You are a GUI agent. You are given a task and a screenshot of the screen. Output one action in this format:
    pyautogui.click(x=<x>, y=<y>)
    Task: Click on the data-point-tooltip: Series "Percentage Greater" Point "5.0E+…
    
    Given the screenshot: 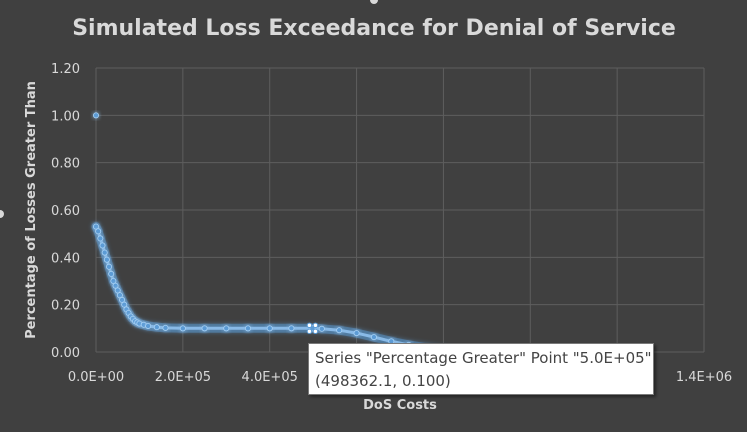 What is the action you would take?
    pyautogui.click(x=481, y=369)
    